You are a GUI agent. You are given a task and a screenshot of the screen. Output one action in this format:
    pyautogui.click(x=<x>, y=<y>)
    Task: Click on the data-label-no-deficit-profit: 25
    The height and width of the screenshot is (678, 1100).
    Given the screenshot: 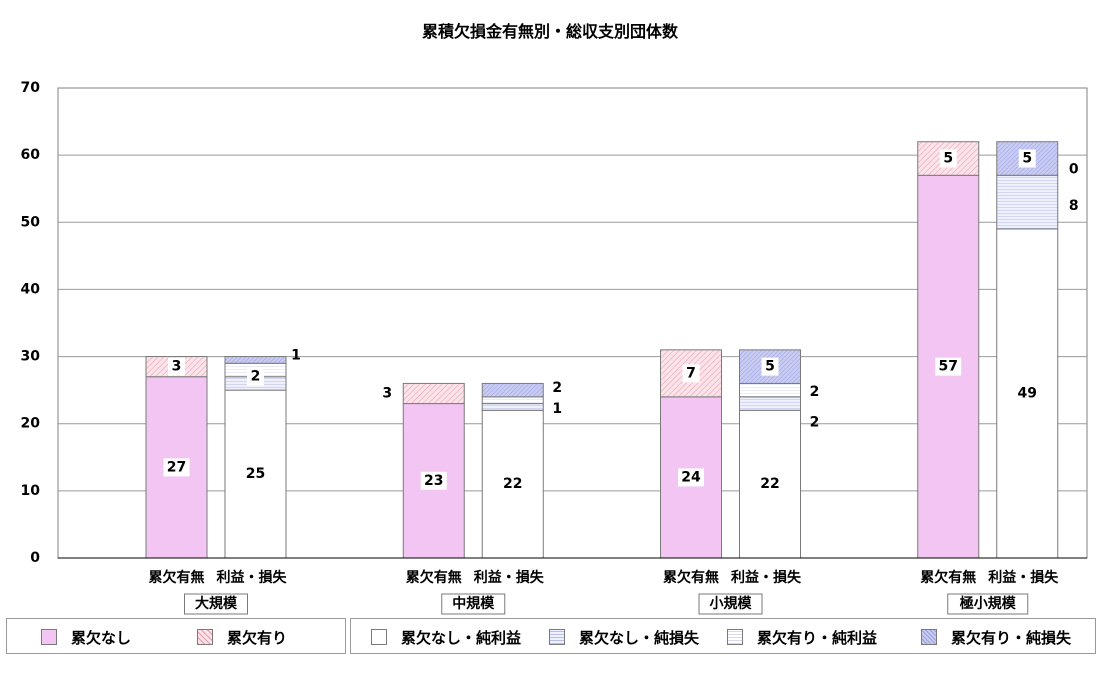 What is the action you would take?
    pyautogui.click(x=255, y=474)
    